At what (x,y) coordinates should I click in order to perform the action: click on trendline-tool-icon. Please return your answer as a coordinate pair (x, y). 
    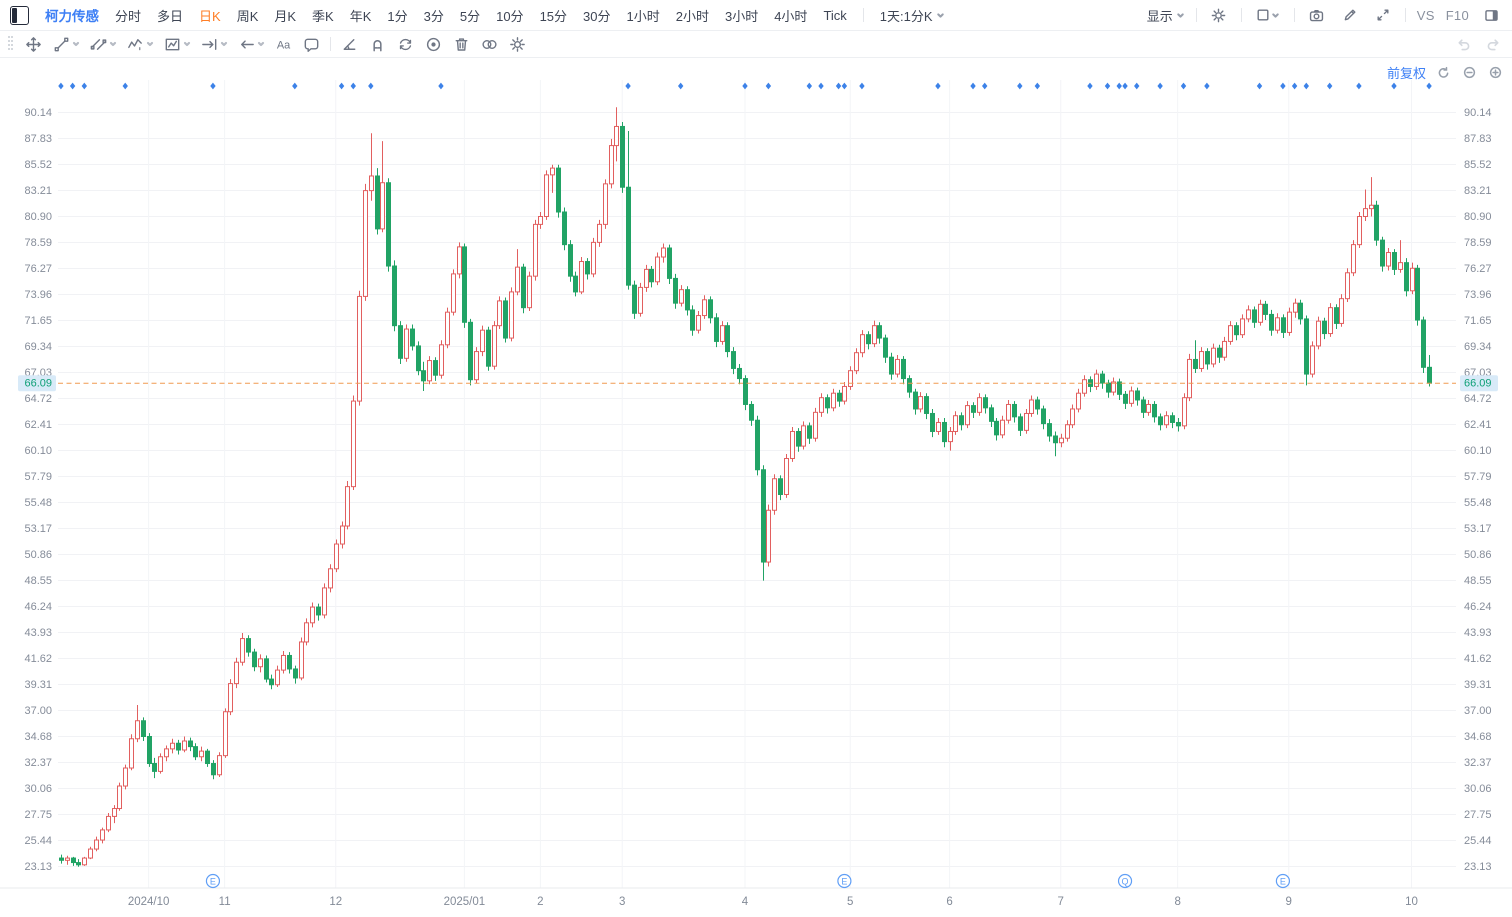
    Looking at the image, I should click on (66, 44).